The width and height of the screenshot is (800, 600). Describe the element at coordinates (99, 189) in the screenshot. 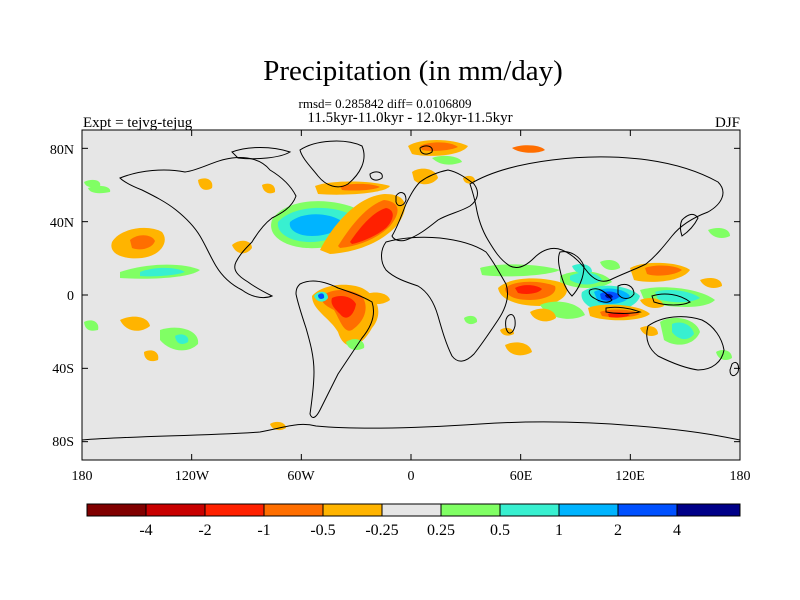

I see `anomaly-subtrop-pacific` at that location.